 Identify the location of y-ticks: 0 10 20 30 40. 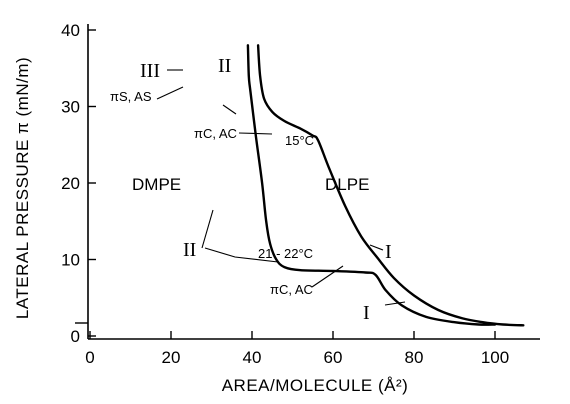
(78, 183).